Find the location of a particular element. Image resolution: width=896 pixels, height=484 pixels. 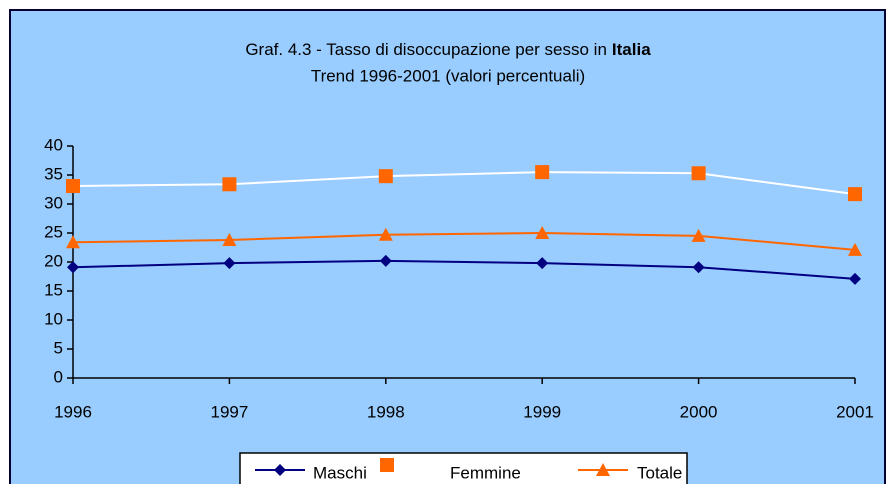

title-bold: Italia is located at coordinates (631, 49).